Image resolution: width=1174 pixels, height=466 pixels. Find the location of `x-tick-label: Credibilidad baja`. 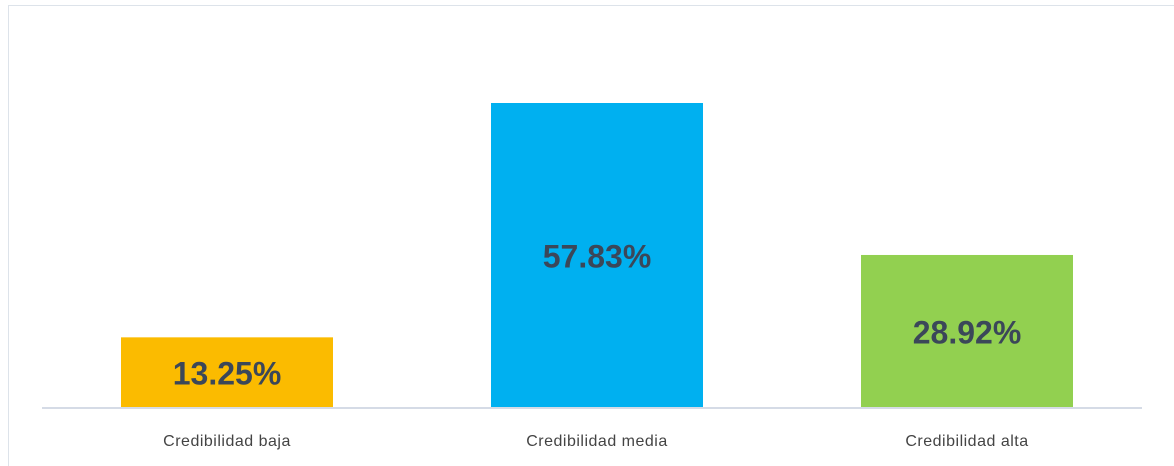

x-tick-label: Credibilidad baja is located at coordinates (227, 441).